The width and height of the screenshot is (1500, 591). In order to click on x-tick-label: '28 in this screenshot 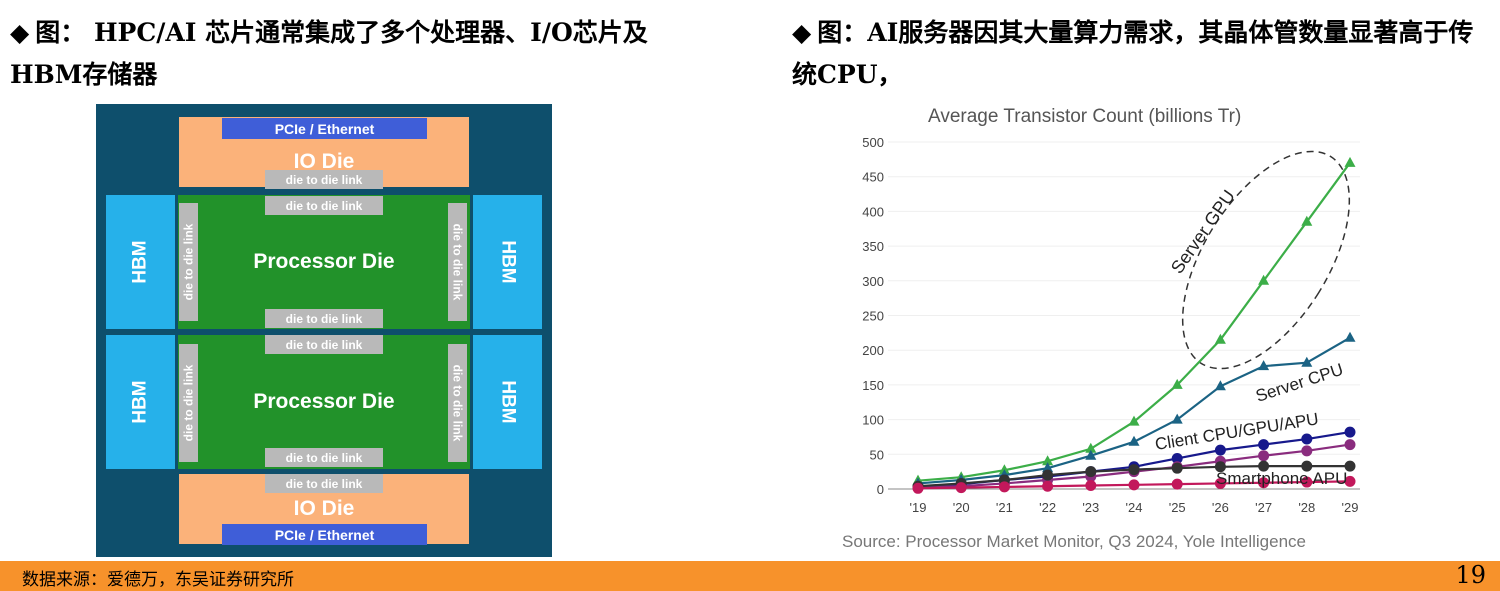, I will do `click(1306, 507)`.